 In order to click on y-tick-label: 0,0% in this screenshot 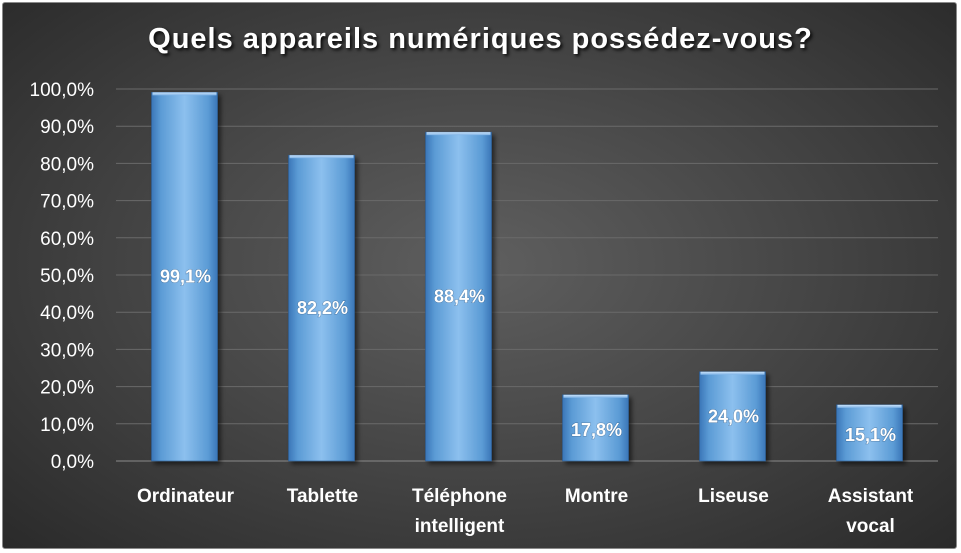, I will do `click(72, 462)`.